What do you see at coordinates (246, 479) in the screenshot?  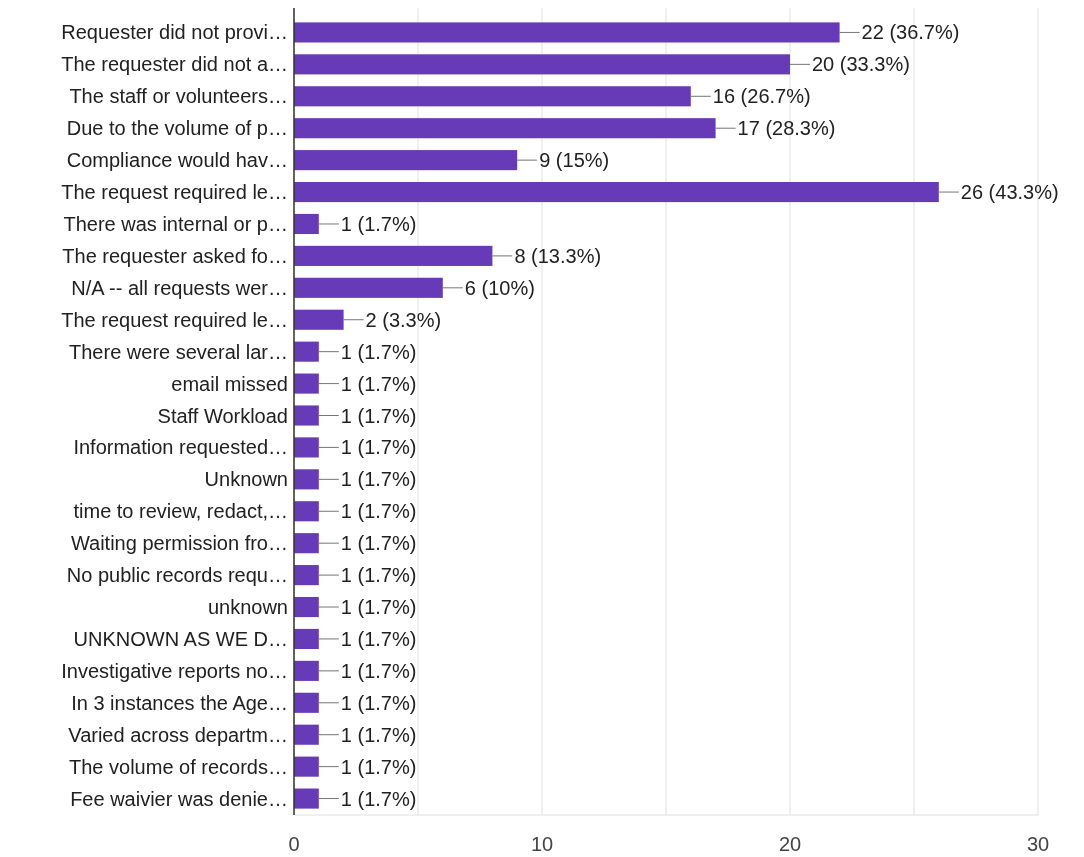 I see `y-tick-label: Unknown` at bounding box center [246, 479].